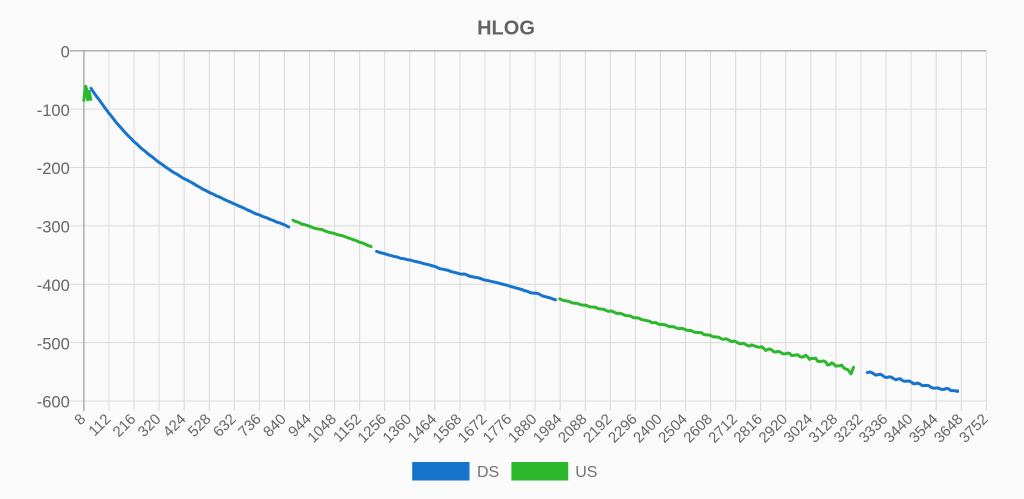  What do you see at coordinates (586, 472) in the screenshot?
I see `svg-text: US` at bounding box center [586, 472].